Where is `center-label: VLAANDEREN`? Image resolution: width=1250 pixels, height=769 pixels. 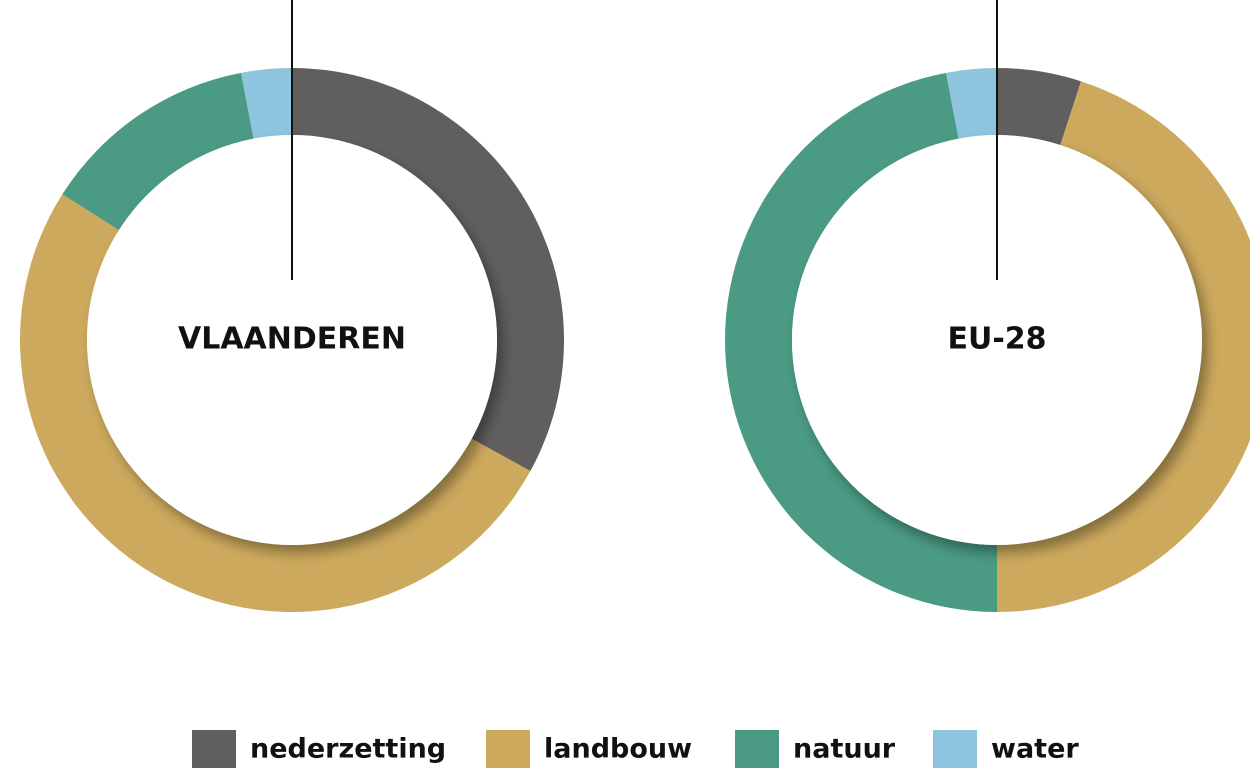 center-label: VLAANDEREN is located at coordinates (292, 339).